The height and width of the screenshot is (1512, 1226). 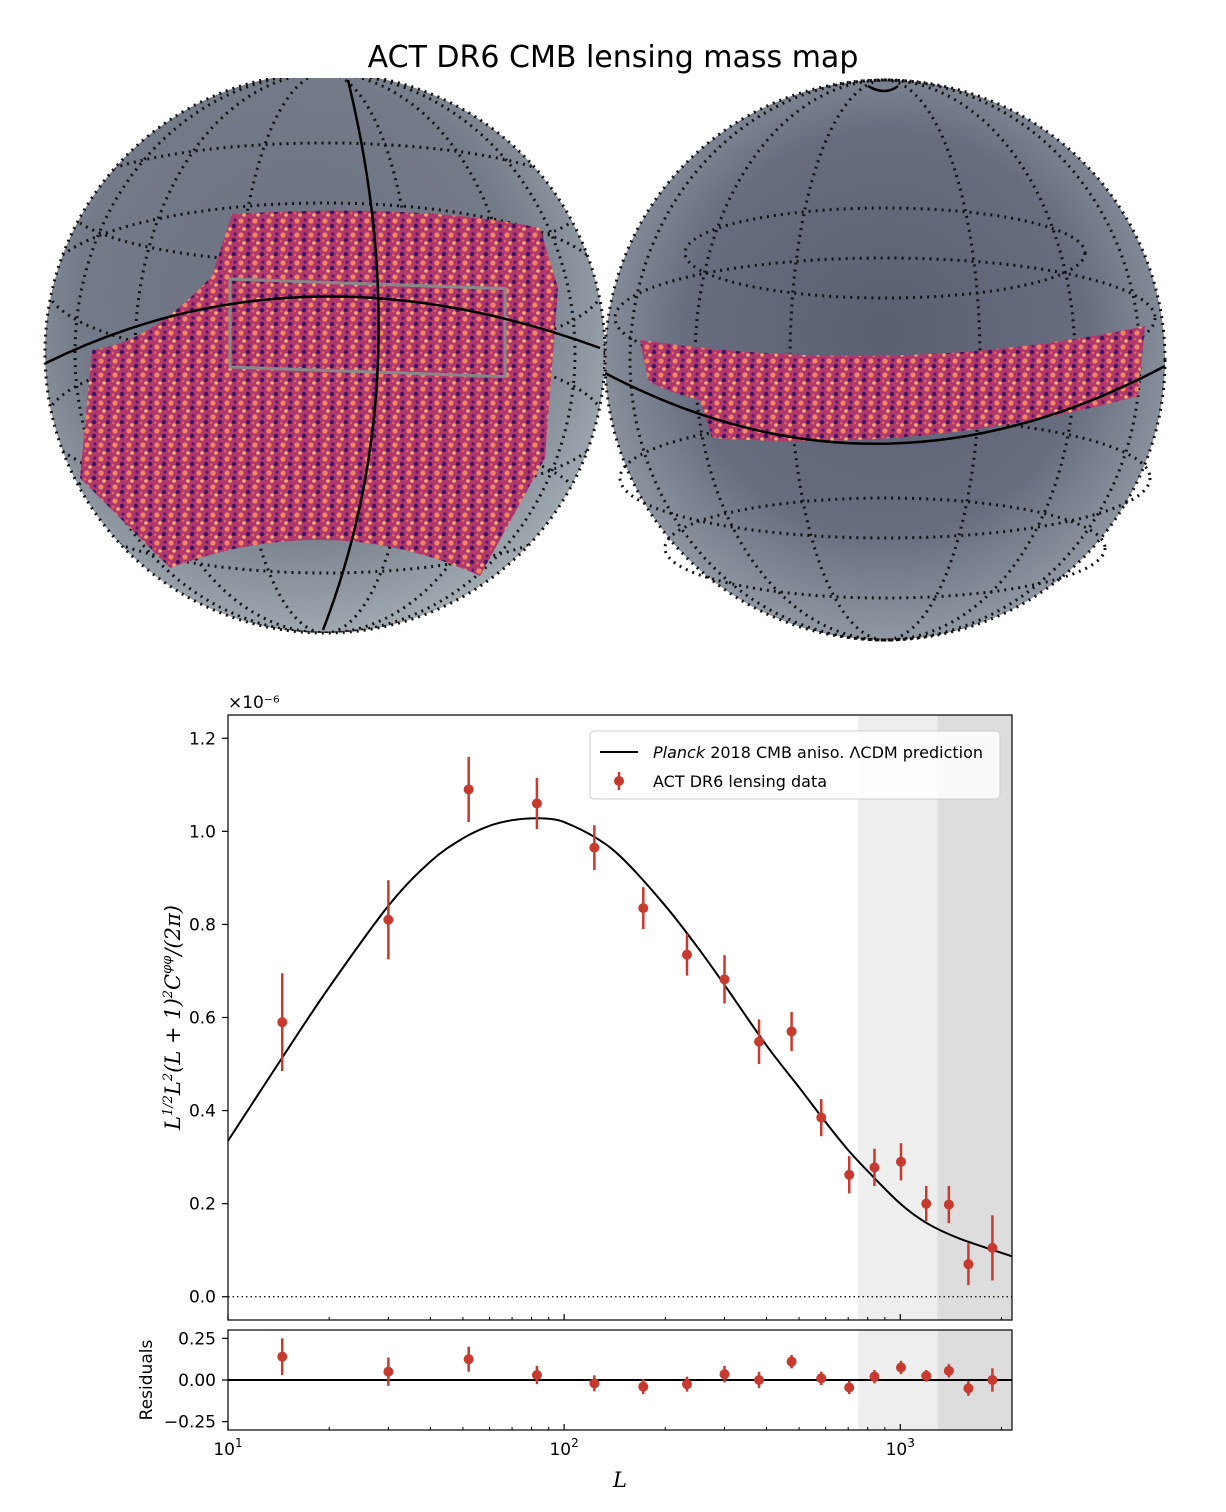 I want to click on x-tick-label: 10¹, so click(x=227, y=1448).